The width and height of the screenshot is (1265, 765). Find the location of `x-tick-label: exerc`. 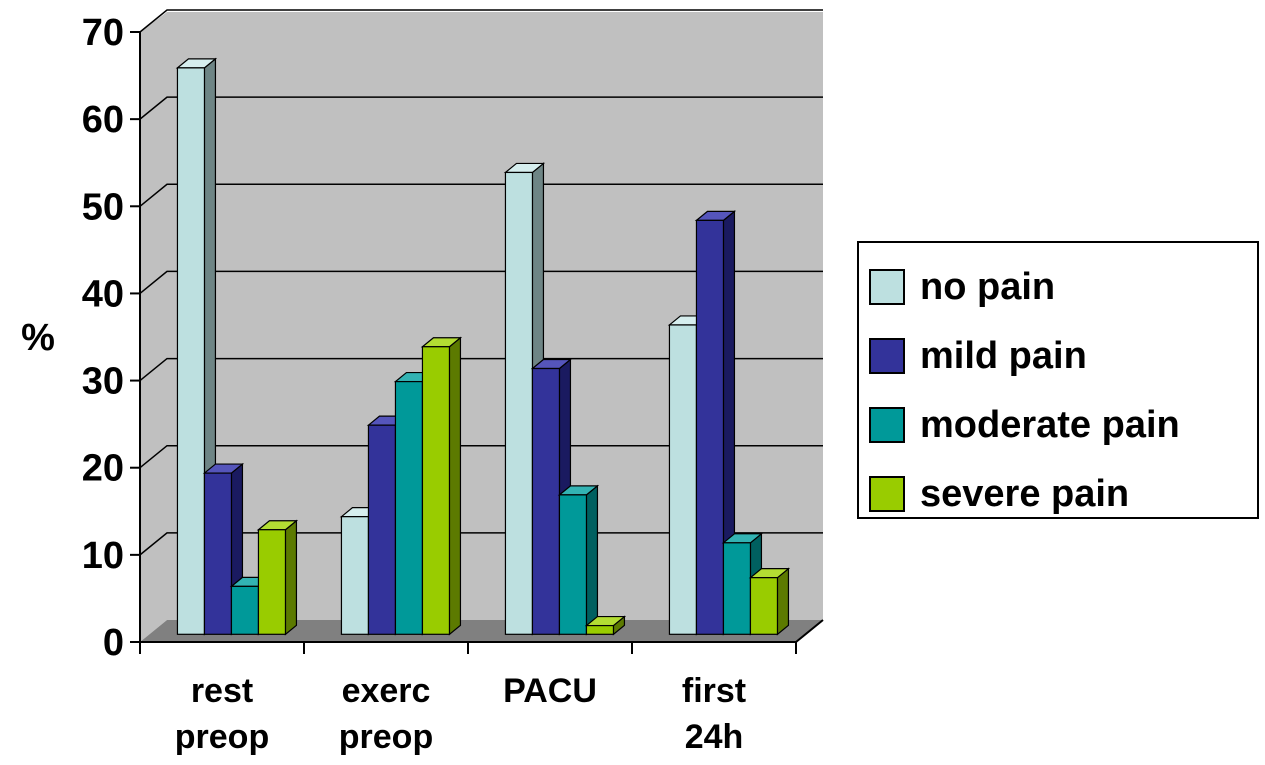

x-tick-label: exerc is located at coordinates (386, 691).